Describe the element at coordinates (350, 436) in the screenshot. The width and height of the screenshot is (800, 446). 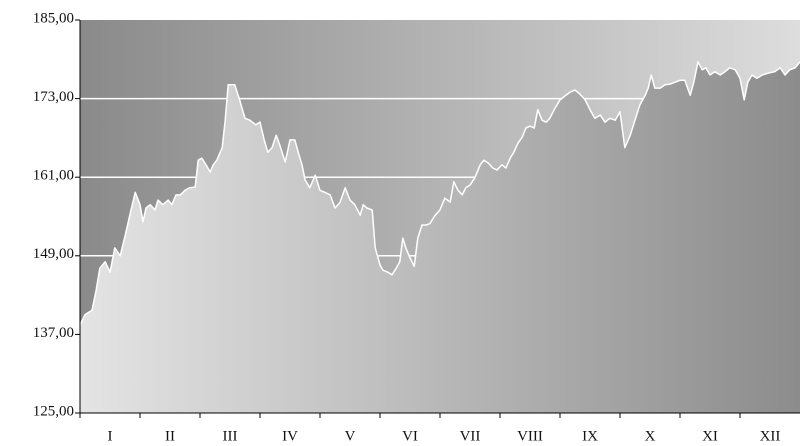
I see `x-tick-label: V` at that location.